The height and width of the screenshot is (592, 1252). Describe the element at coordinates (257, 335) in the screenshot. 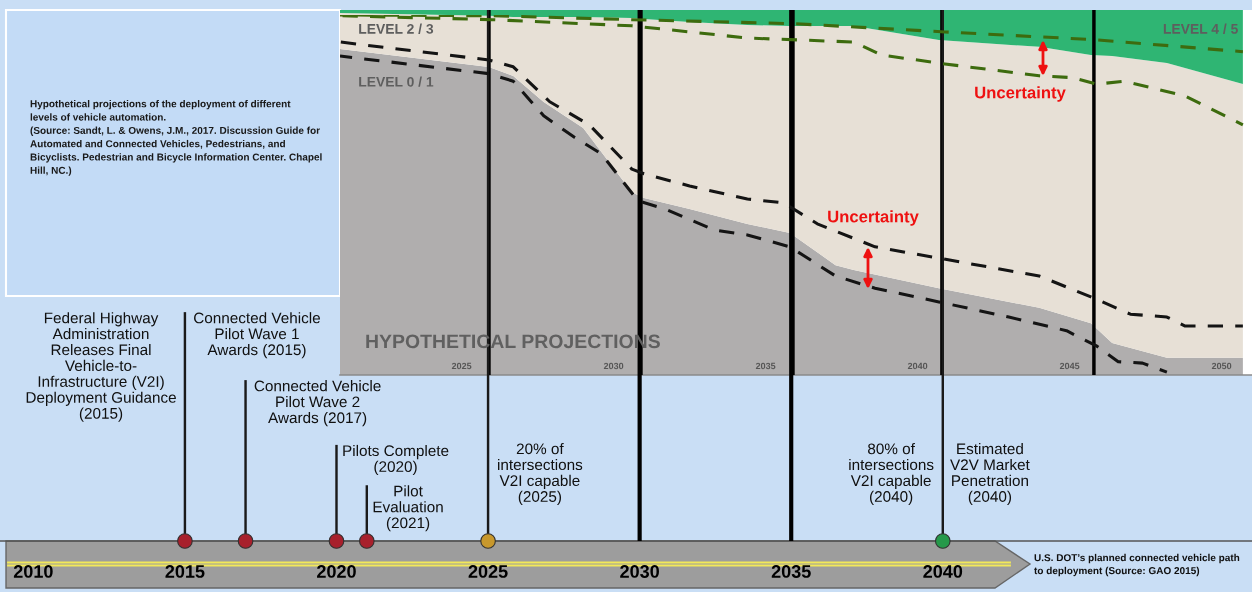

I see `annotation: Connected Vehicle Pilot Wave 1 Awards (2015)` at that location.